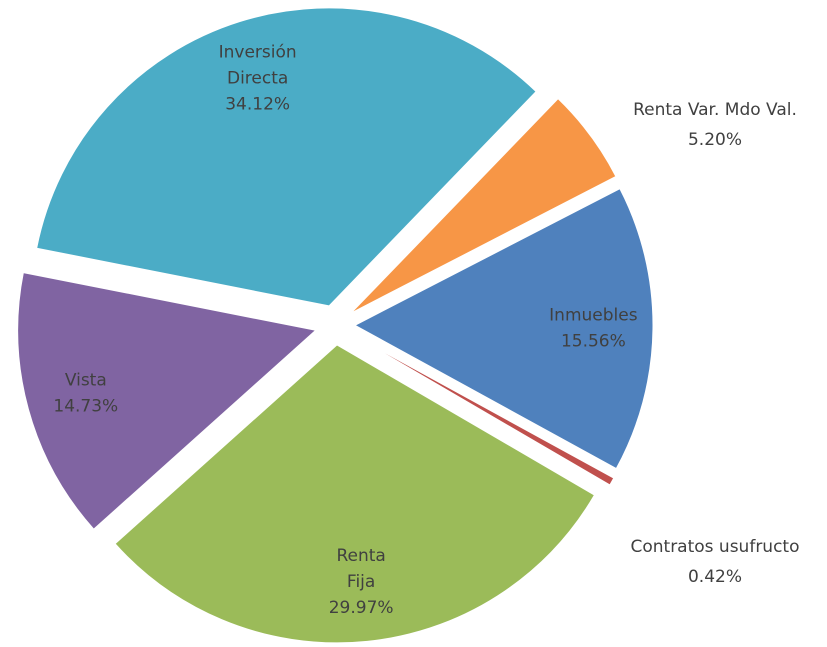 Image resolution: width=827 pixels, height=647 pixels. Describe the element at coordinates (593, 341) in the screenshot. I see `value-label: 15.56%` at that location.